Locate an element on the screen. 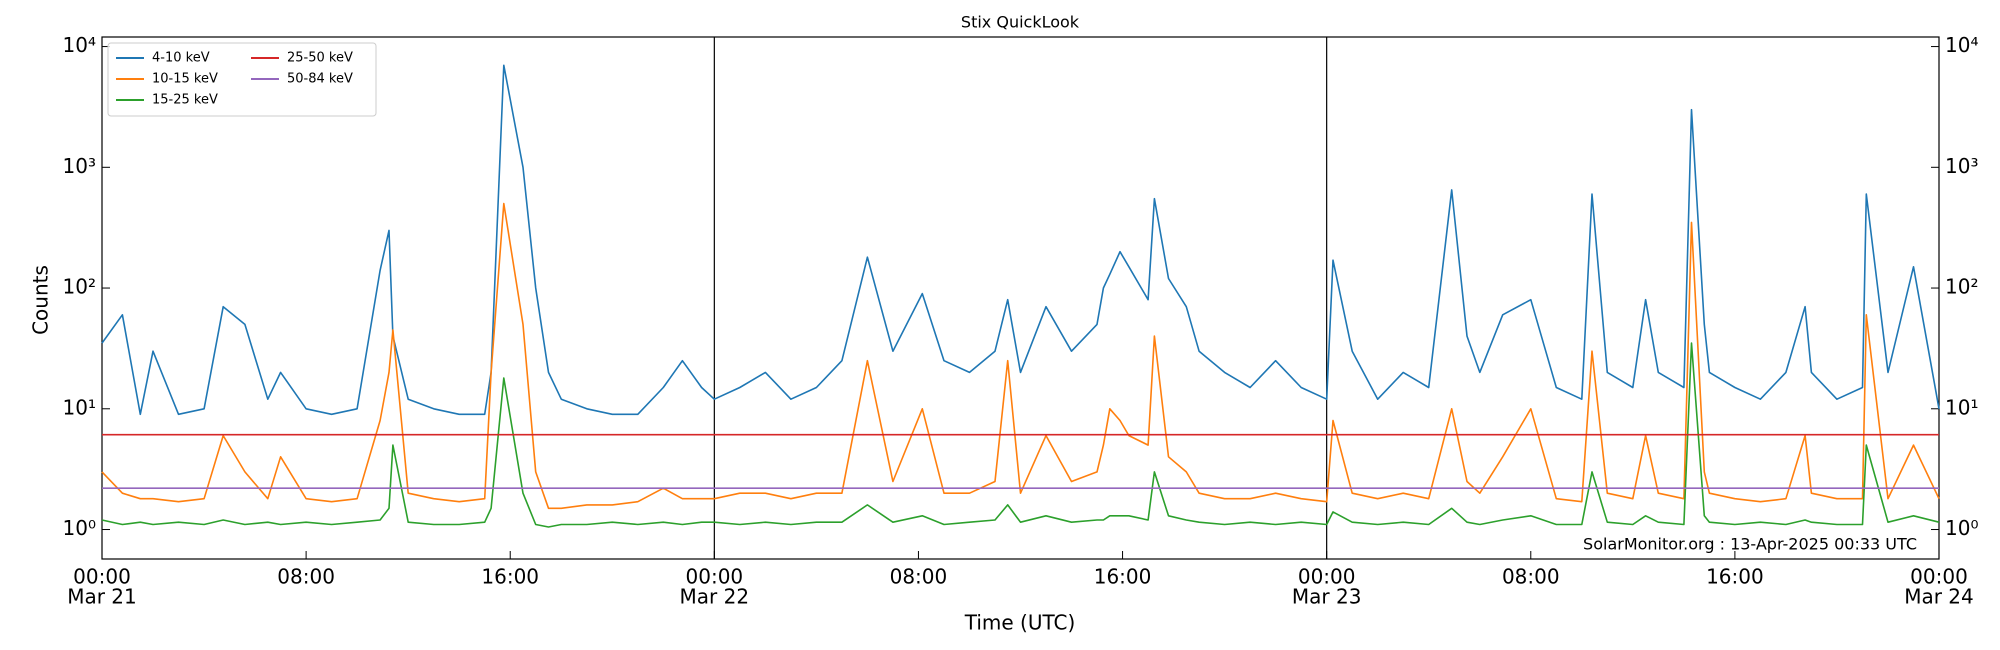 This screenshot has width=2000, height=650. y-tick-label: 10⁴ is located at coordinates (79, 45).